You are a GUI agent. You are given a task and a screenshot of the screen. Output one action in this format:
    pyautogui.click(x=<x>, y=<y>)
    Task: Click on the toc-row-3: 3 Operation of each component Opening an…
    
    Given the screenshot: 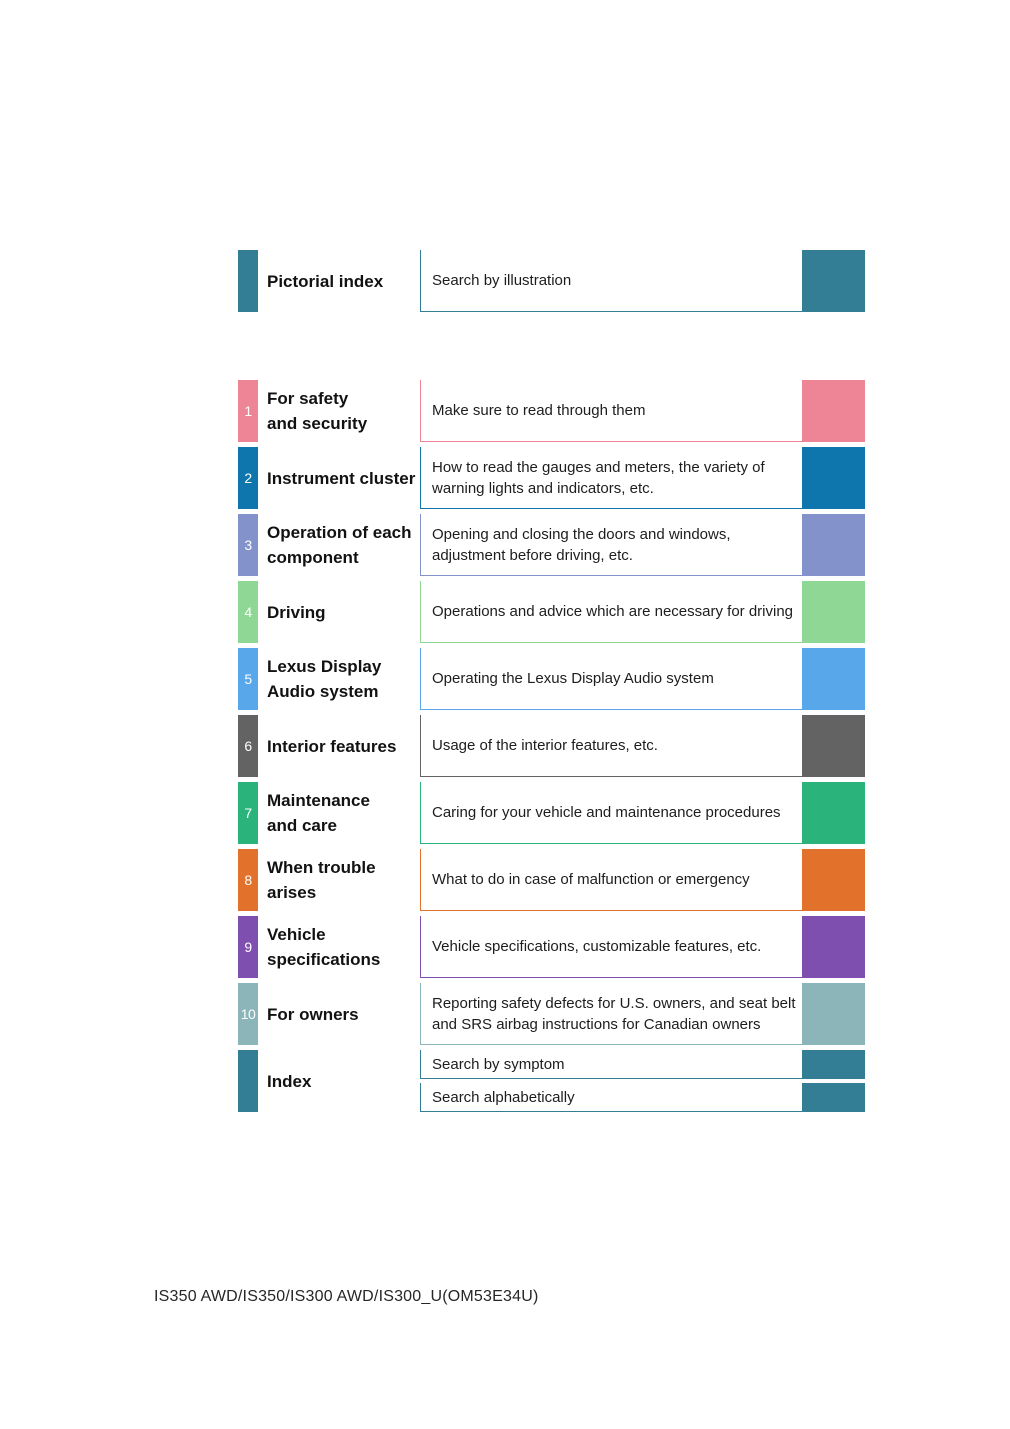 What is the action you would take?
    pyautogui.click(x=552, y=545)
    